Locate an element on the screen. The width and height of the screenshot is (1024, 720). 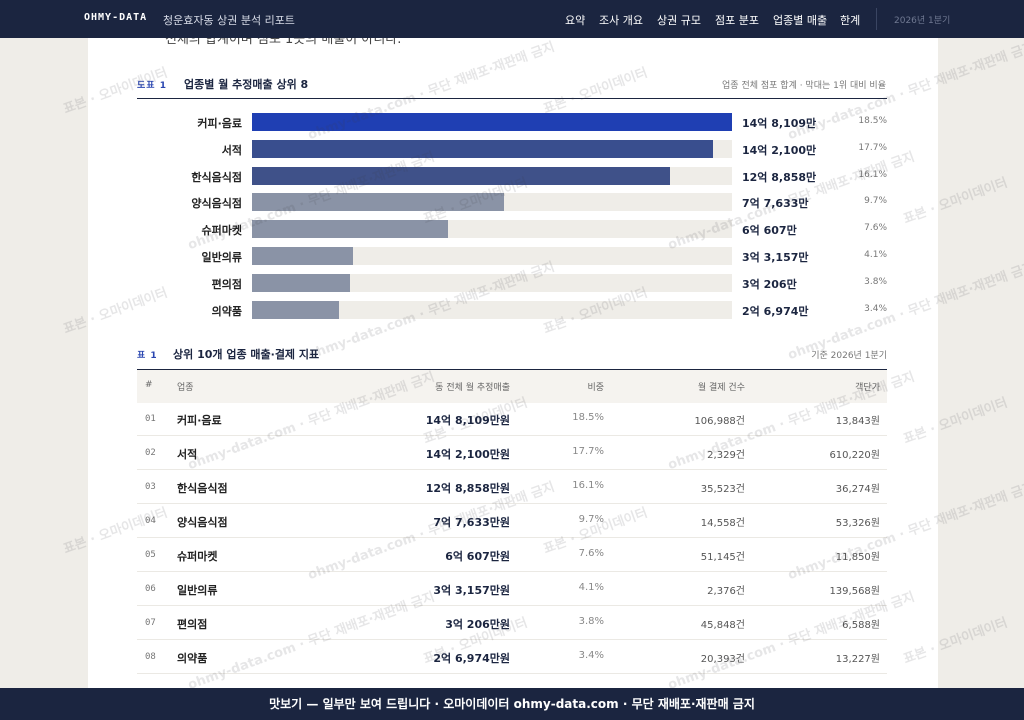
table-cell: 편의점 is located at coordinates (192, 624).